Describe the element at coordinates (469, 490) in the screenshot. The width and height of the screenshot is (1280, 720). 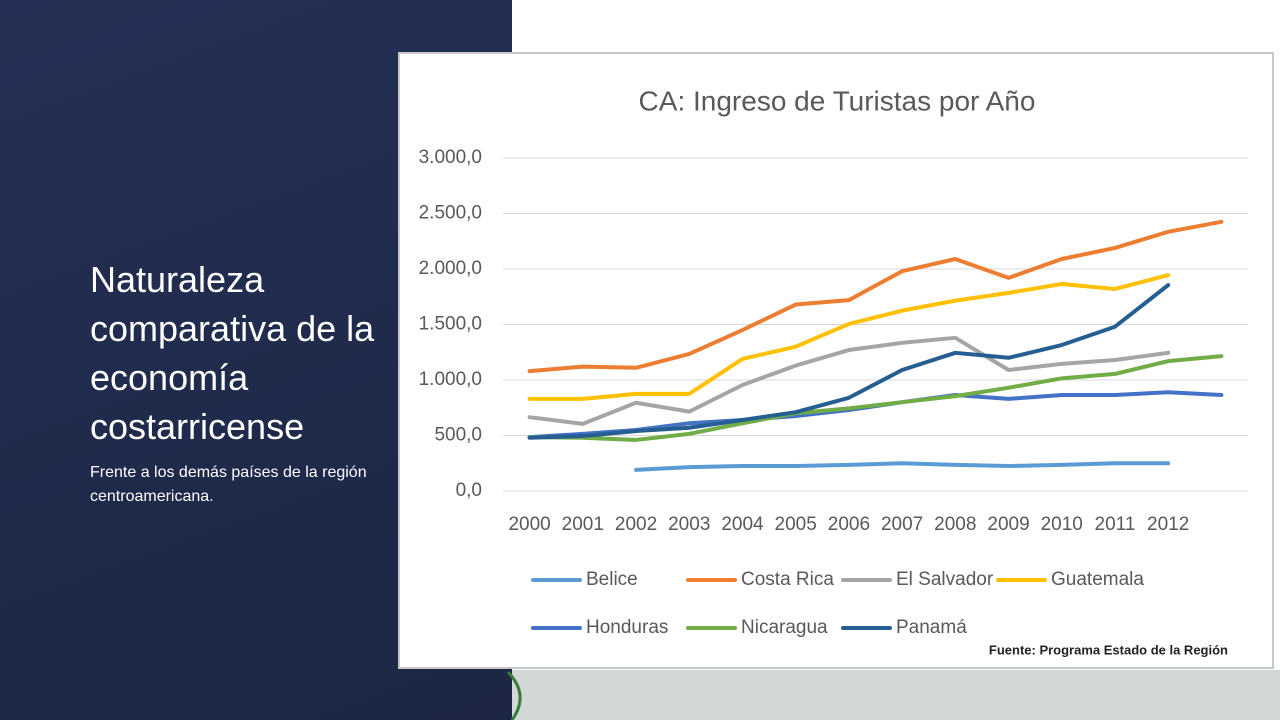
I see `y-tick-label: 0,0` at that location.